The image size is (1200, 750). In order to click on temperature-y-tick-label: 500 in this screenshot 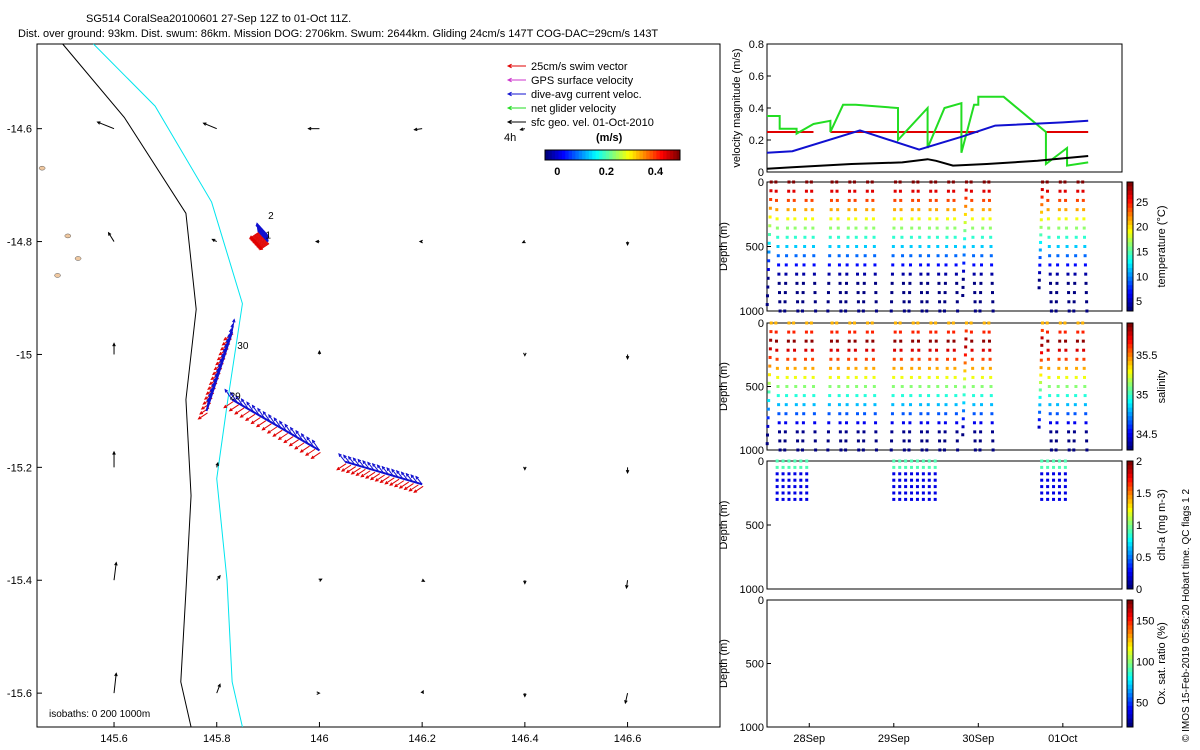, I will do `click(755, 248)`.